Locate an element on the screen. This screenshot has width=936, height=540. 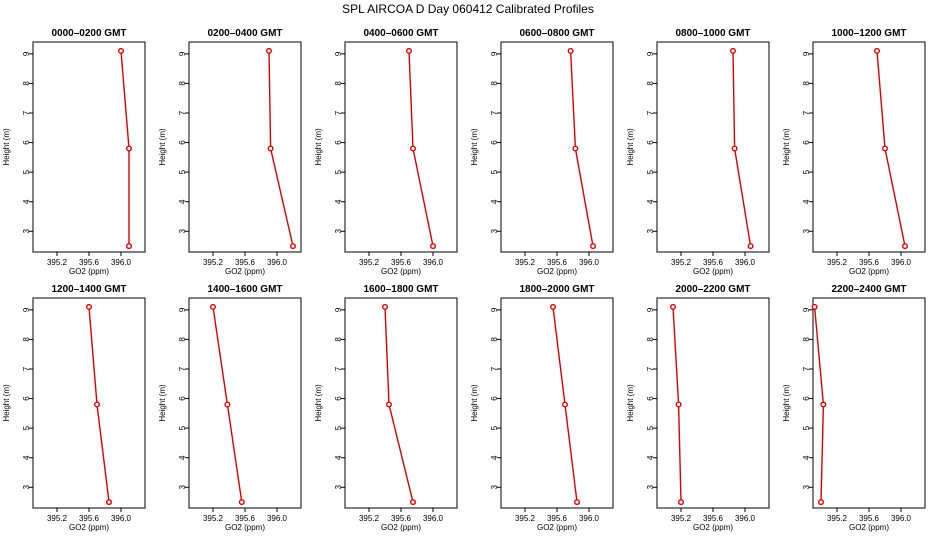
panel-title: 1400–1600 GMT is located at coordinates (244, 289).